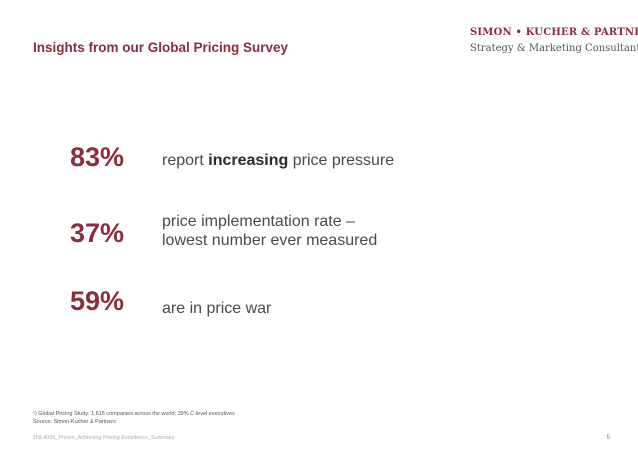 This screenshot has width=638, height=451. I want to click on stat-desc-before: report, so click(185, 160).